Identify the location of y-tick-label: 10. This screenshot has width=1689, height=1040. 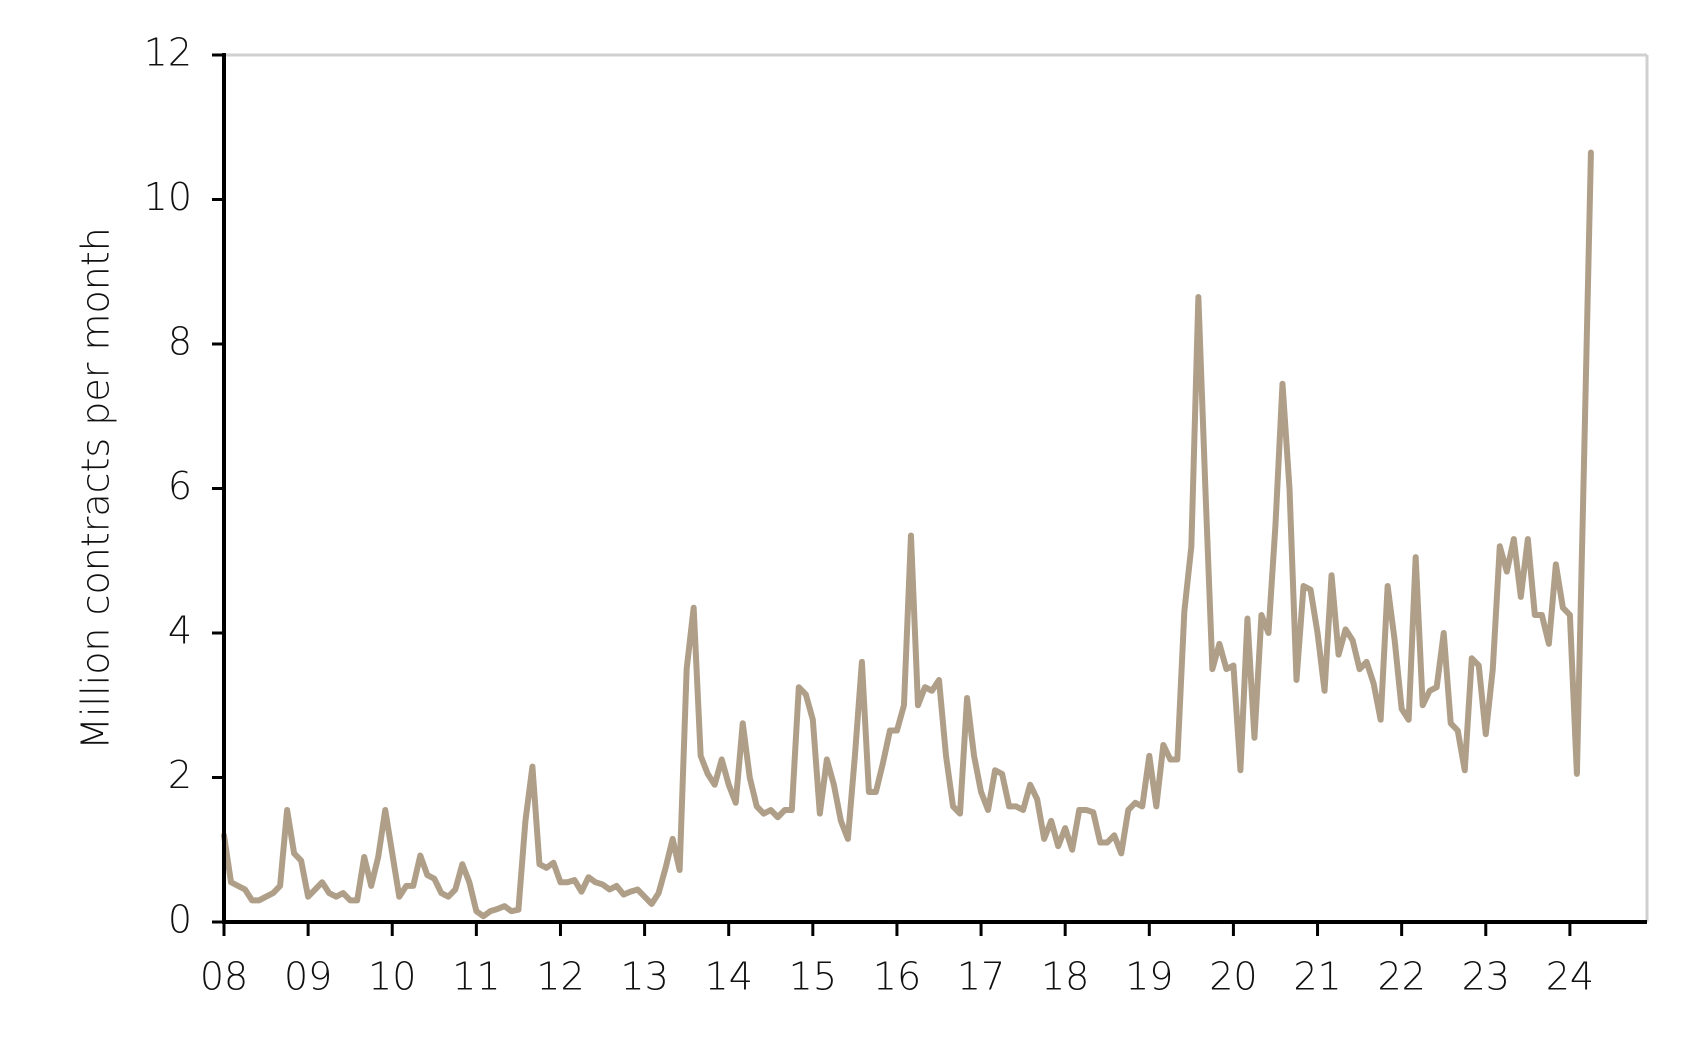
(168, 197).